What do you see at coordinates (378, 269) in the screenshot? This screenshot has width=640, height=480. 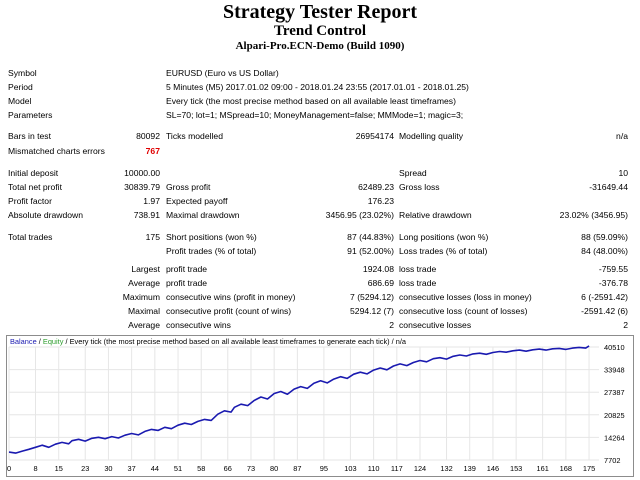 I see `largest-profit-value: 1924.08` at bounding box center [378, 269].